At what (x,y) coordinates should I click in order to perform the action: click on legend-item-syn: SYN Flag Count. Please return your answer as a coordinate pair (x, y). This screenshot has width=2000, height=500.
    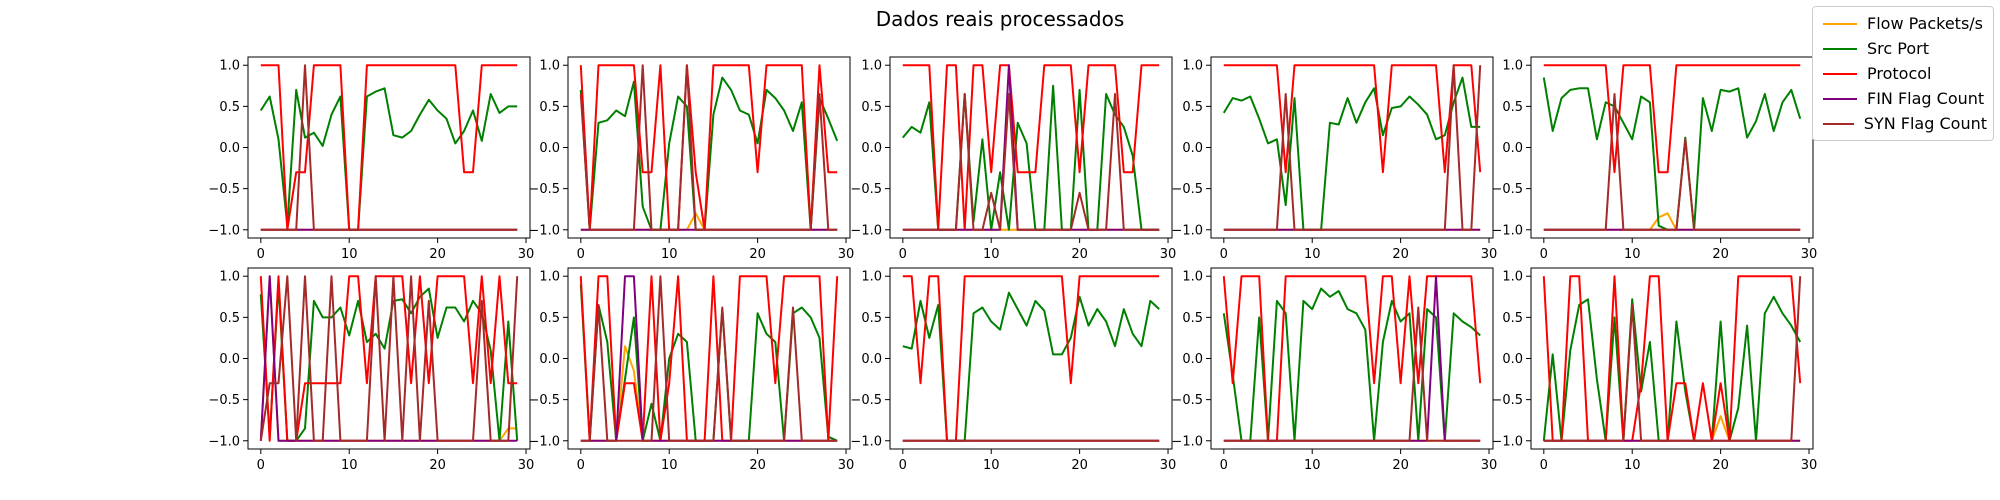
    Looking at the image, I should click on (1903, 123).